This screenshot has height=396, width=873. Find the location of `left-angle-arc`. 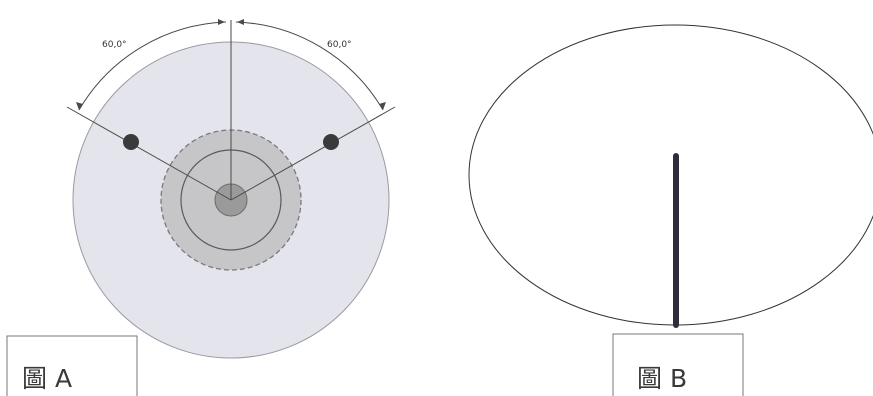

left-angle-arc is located at coordinates (152, 66).